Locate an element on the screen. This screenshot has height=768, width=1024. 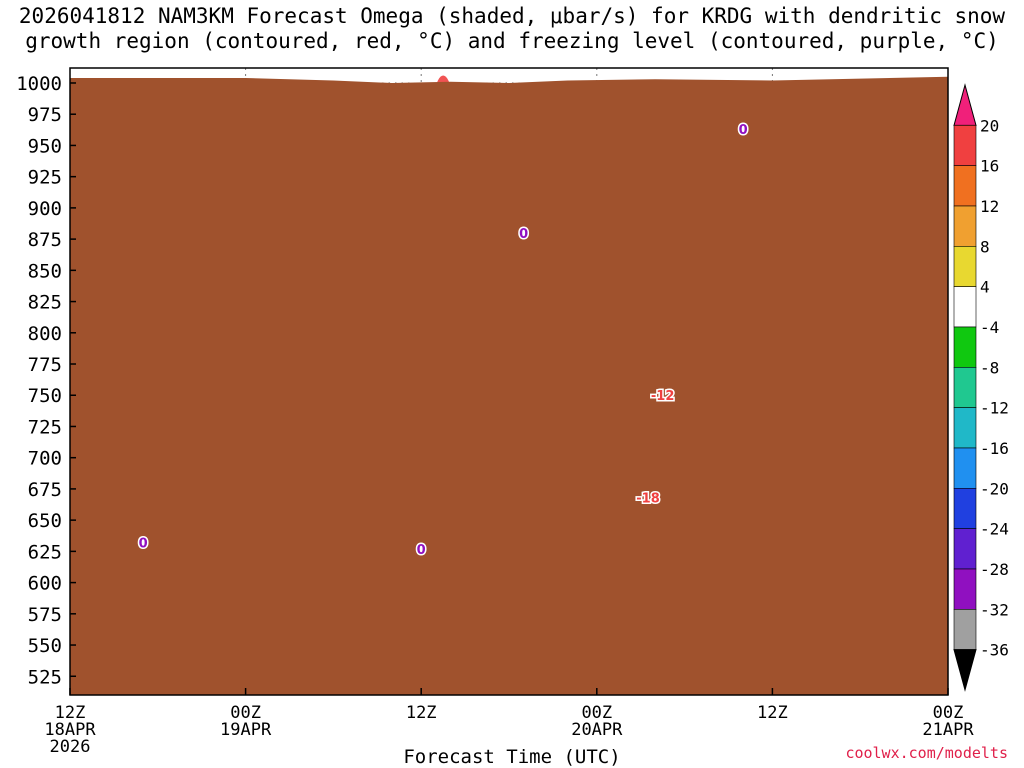
y-tick-label-575: 575 is located at coordinates (45, 615).